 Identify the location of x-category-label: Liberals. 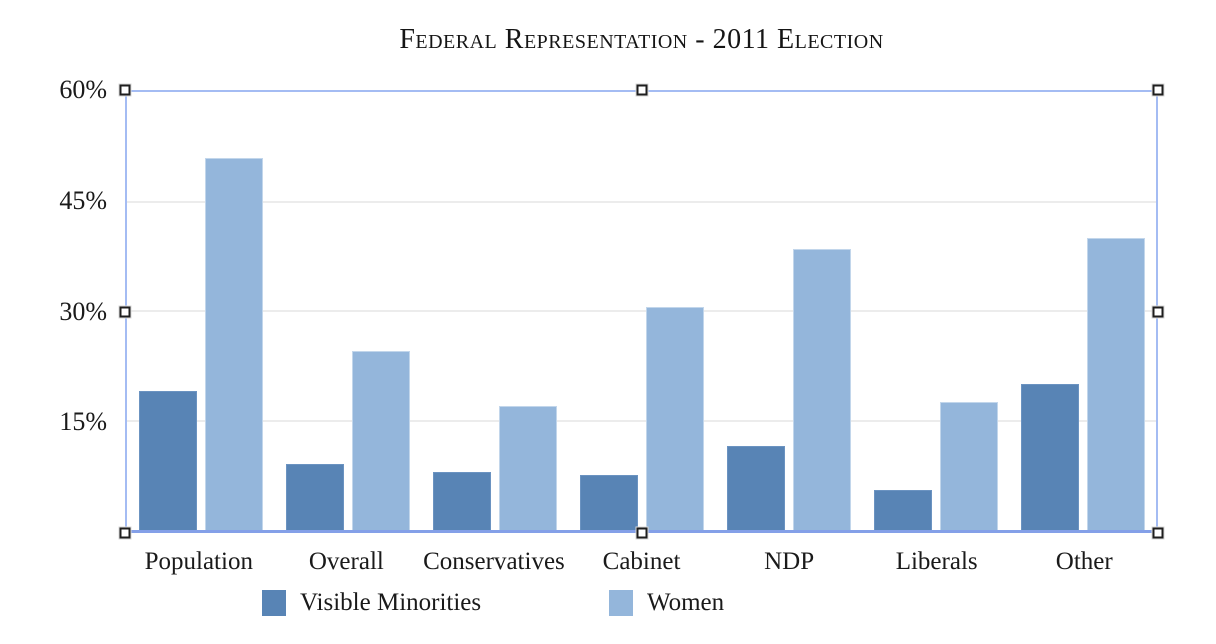
(936, 561).